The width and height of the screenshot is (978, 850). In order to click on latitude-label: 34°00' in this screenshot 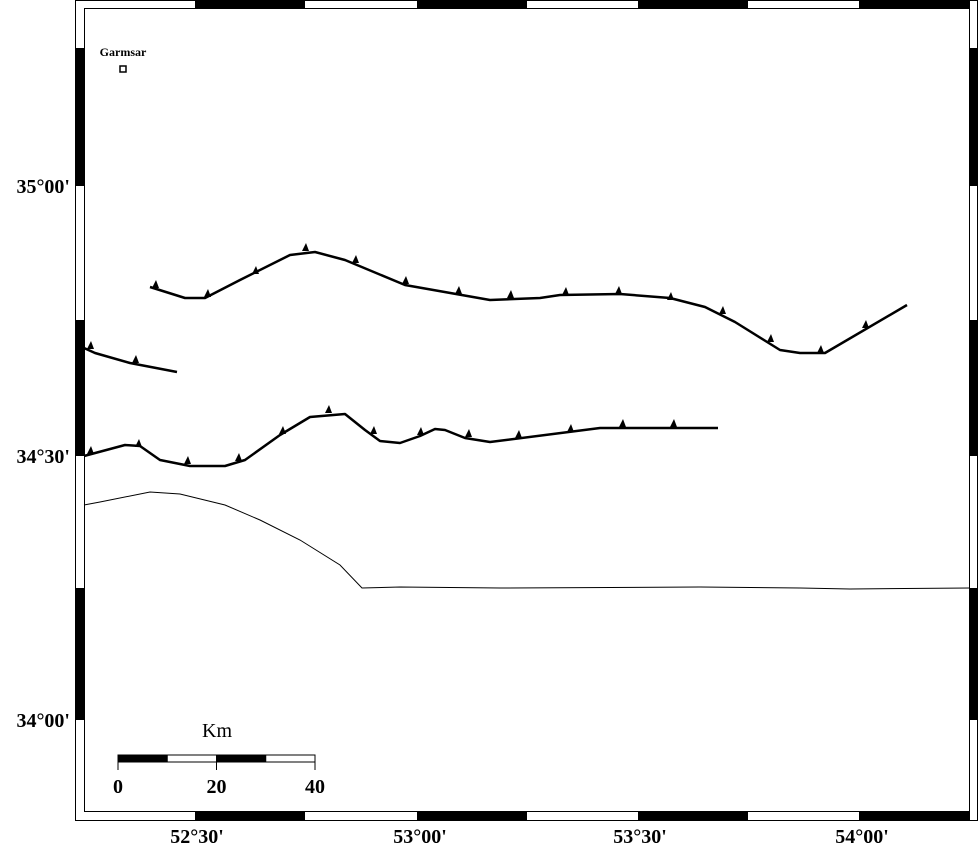, I will do `click(43, 721)`.